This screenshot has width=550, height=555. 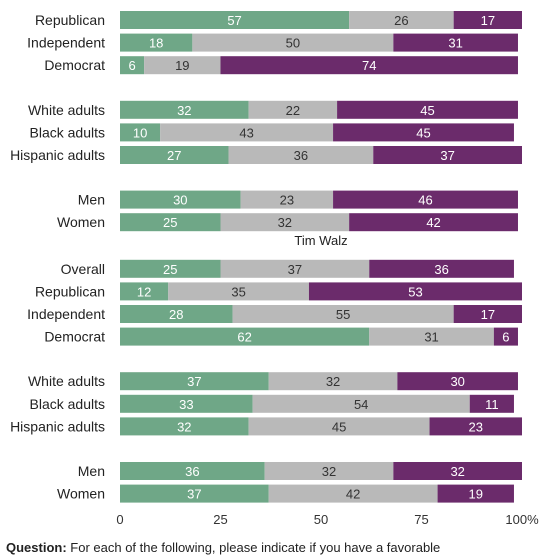 I want to click on data-label: 55, so click(x=343, y=314).